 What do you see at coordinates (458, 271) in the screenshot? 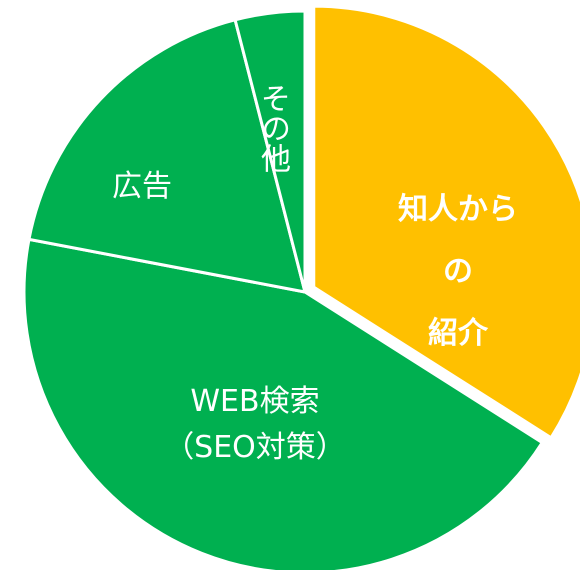
I see `slice-label: 知人からの 紹介` at bounding box center [458, 271].